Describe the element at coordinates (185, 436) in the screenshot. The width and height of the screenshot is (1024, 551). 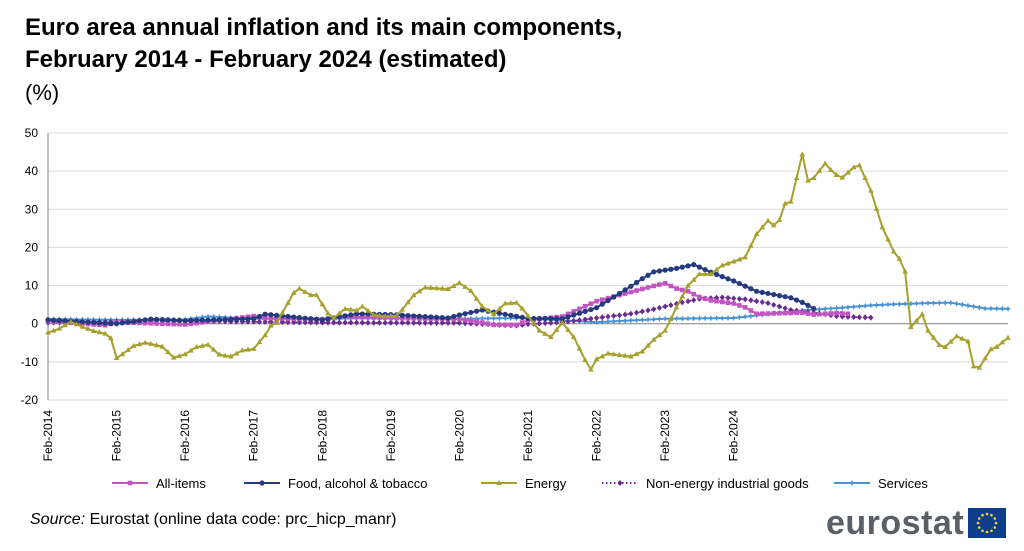
I see `x-tick-label: Feb-2016` at that location.